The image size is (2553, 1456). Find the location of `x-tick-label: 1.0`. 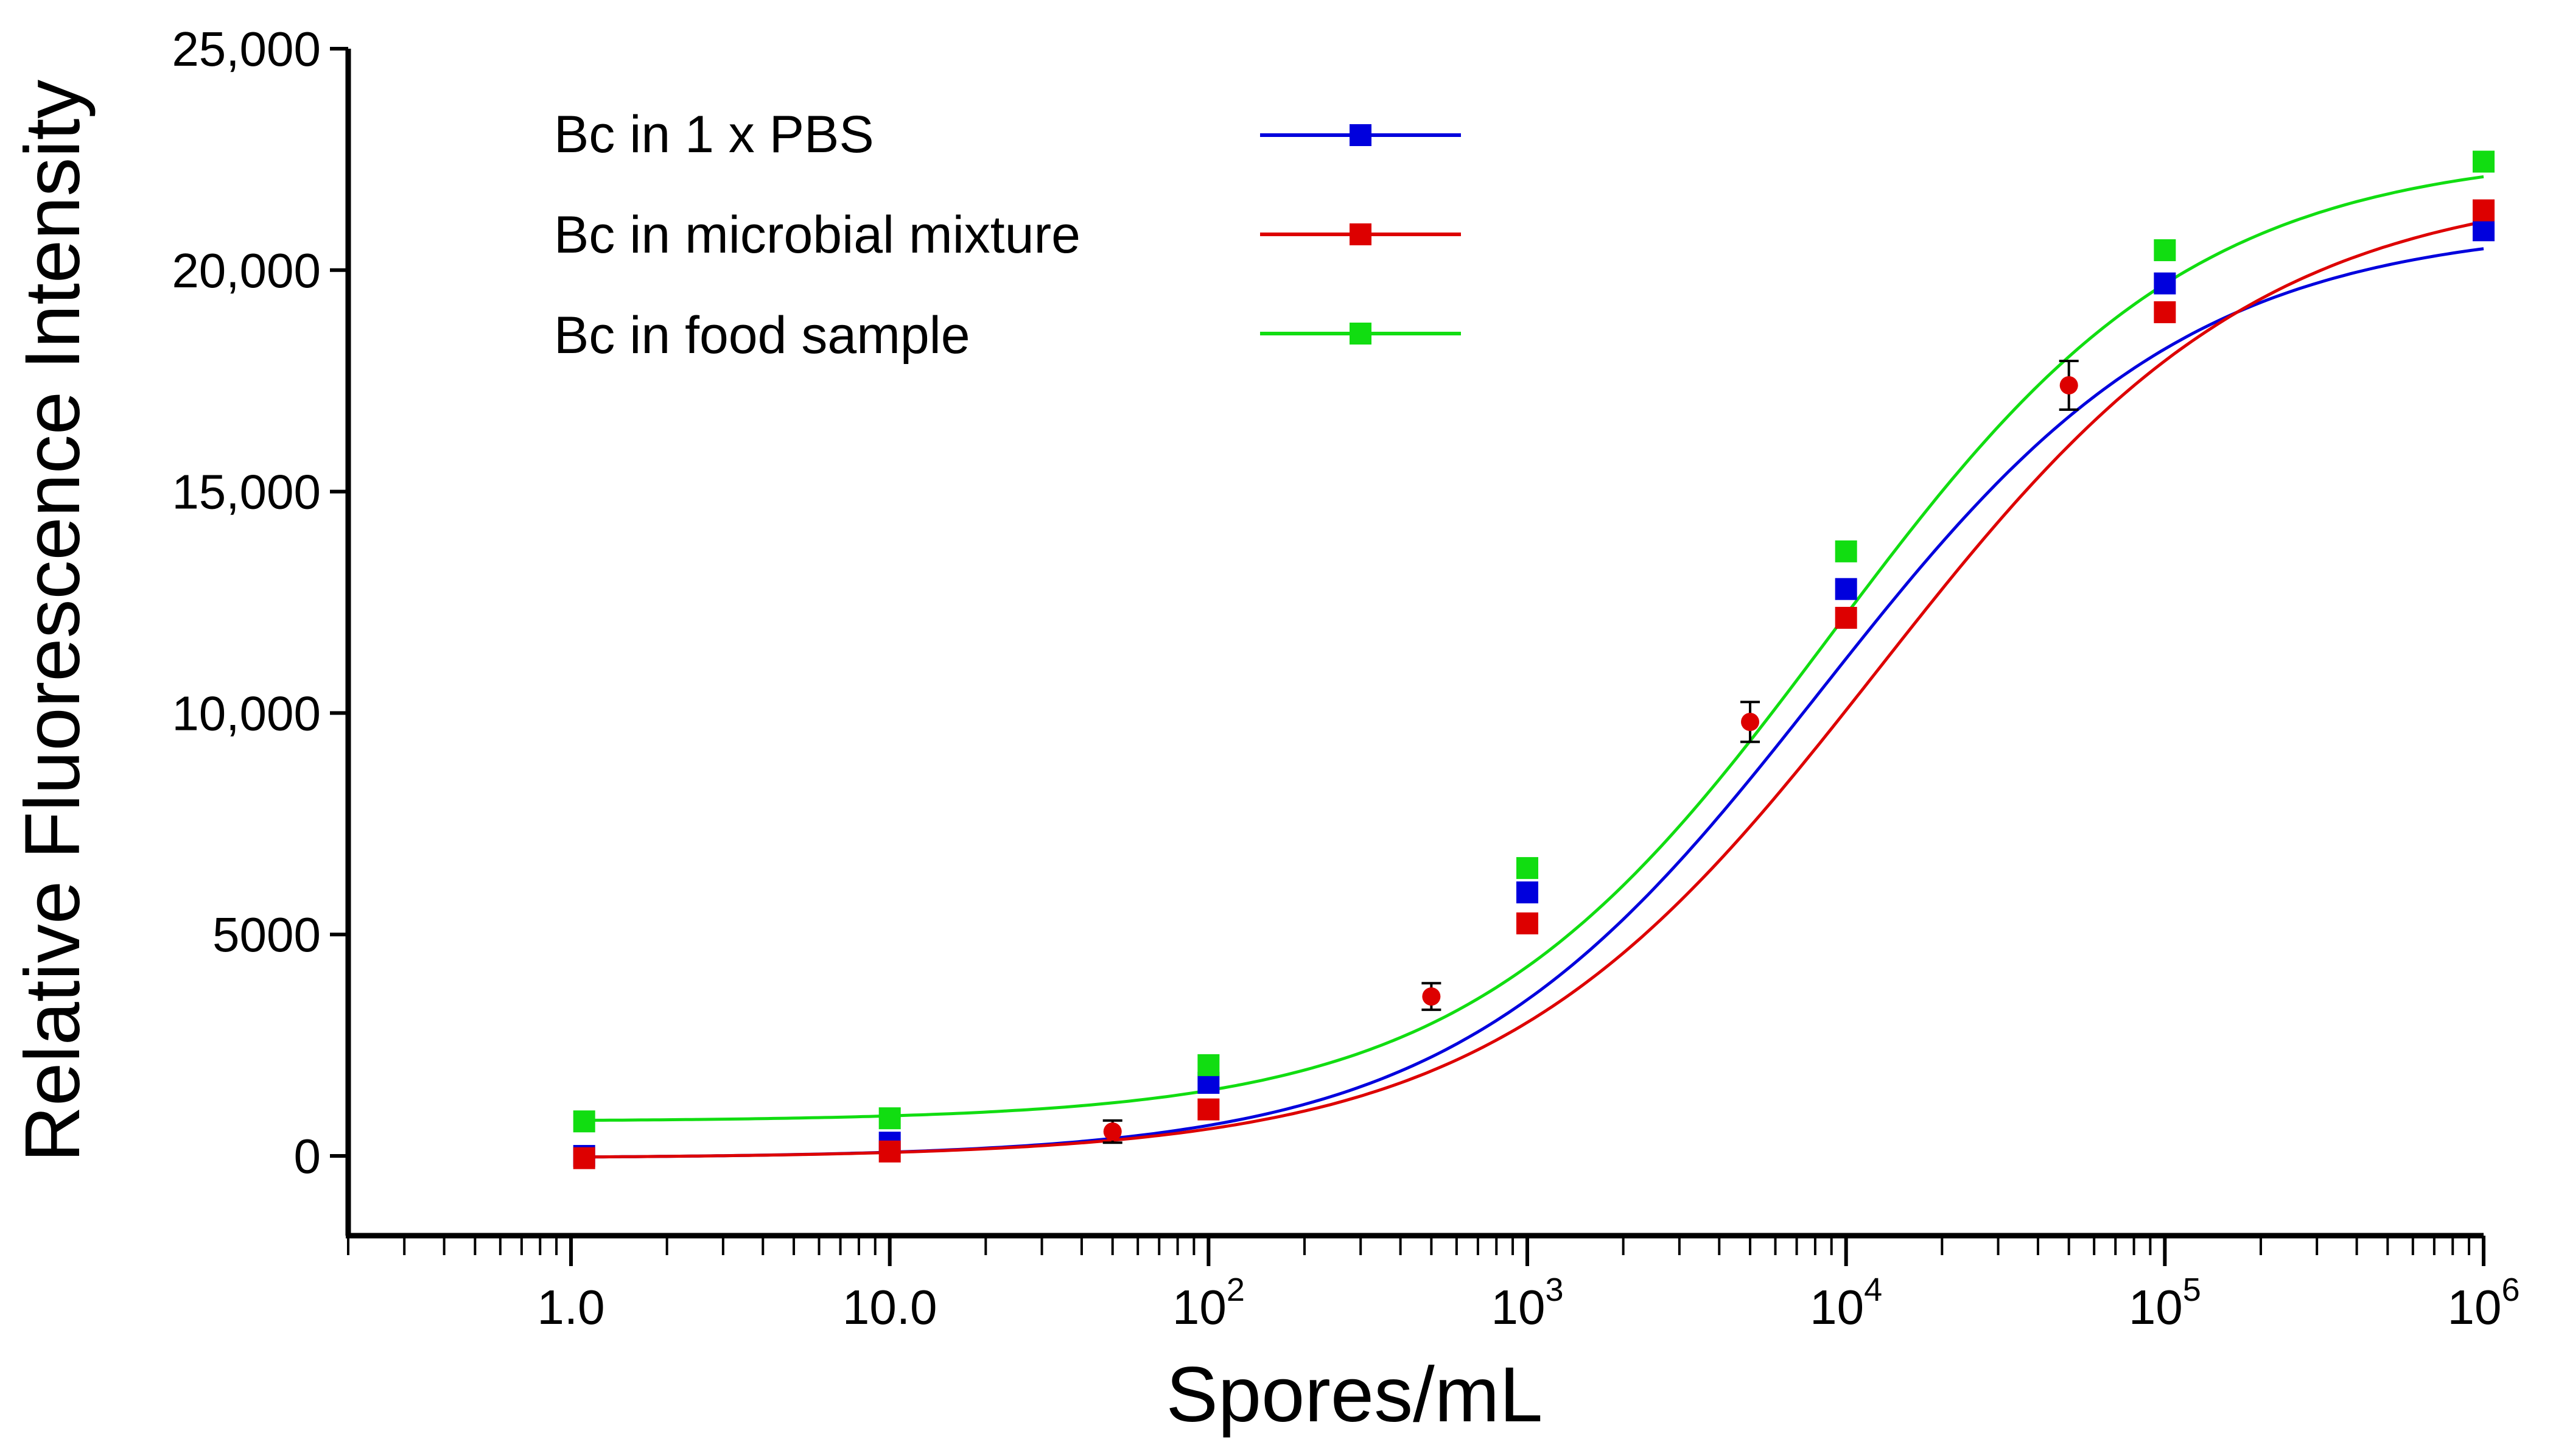

x-tick-label: 1.0 is located at coordinates (570, 1307).